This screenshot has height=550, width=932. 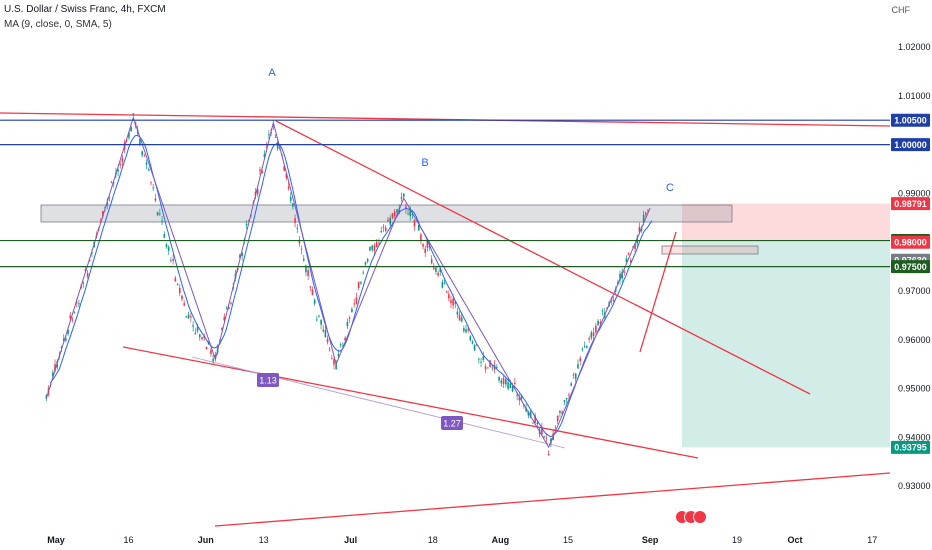 What do you see at coordinates (552, 499) in the screenshot?
I see `support-trendline` at bounding box center [552, 499].